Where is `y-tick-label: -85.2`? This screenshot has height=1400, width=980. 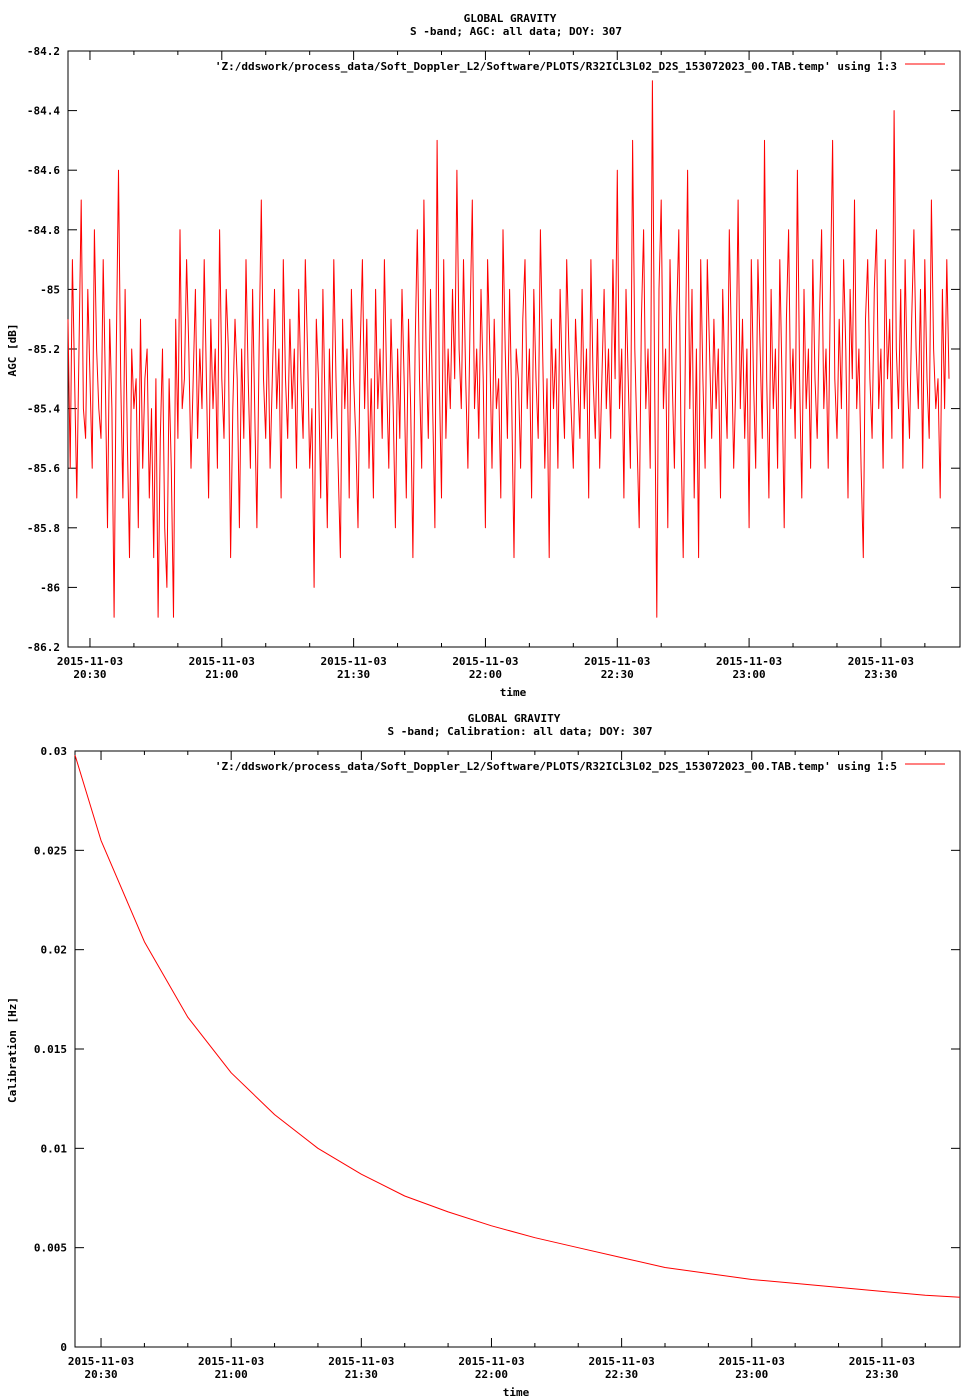
y-tick-label: -85.2 is located at coordinates (43, 349).